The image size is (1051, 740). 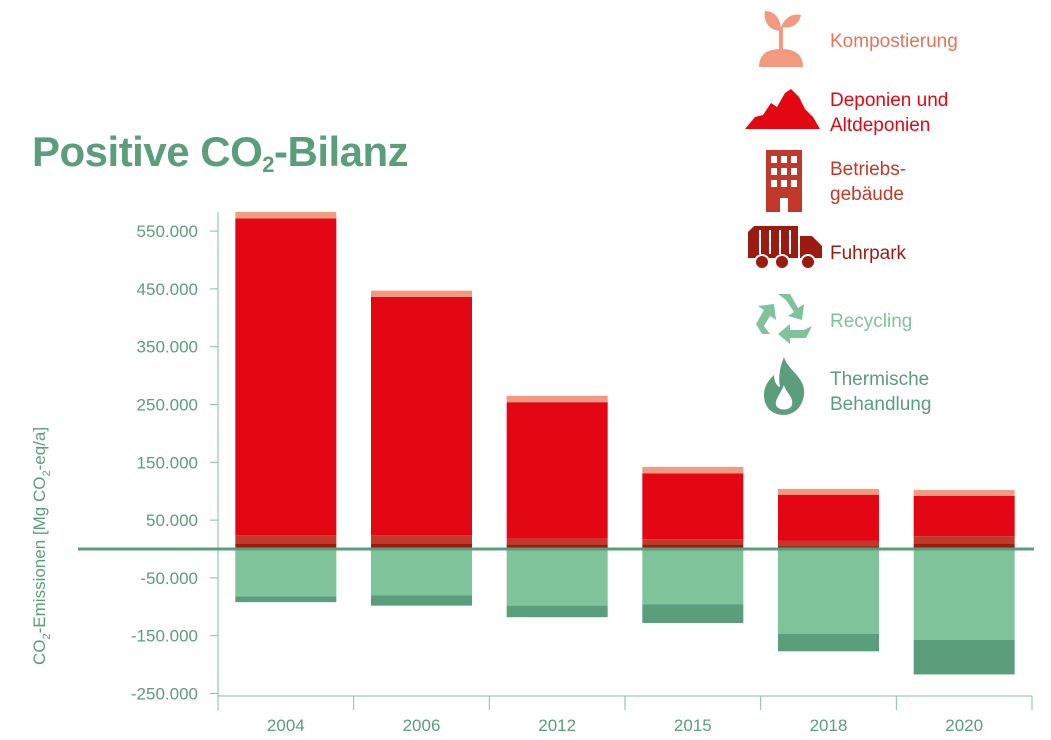 What do you see at coordinates (784, 388) in the screenshot?
I see `flame-icon` at bounding box center [784, 388].